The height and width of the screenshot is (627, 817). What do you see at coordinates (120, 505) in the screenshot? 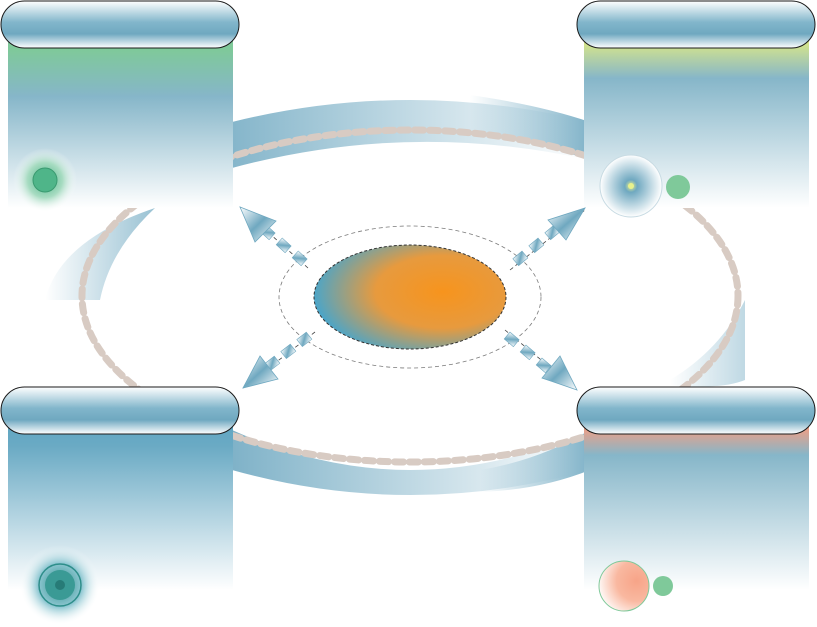
I see `panel-bottom-left` at bounding box center [120, 505].